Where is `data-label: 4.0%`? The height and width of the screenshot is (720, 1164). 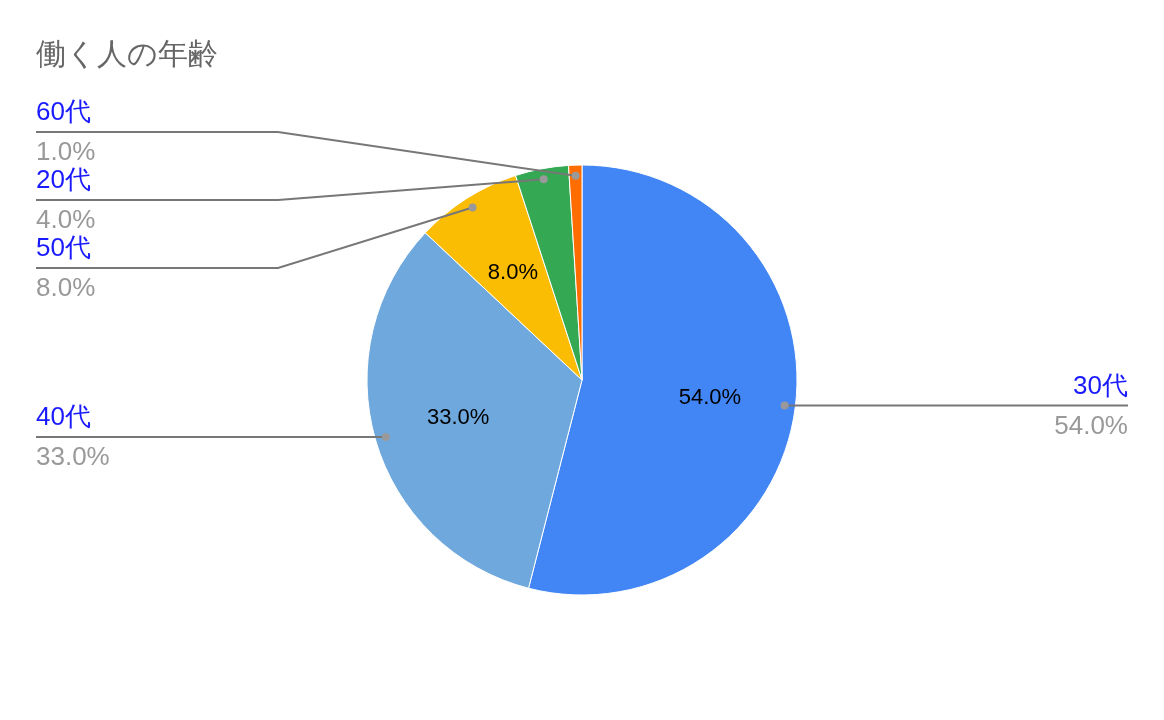
data-label: 4.0% is located at coordinates (66, 219).